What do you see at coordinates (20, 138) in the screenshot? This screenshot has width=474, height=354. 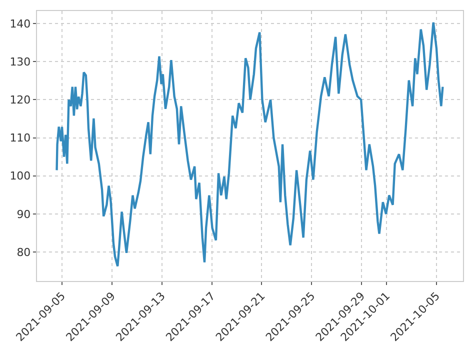 I see `y-tick-label: 110` at bounding box center [20, 138].